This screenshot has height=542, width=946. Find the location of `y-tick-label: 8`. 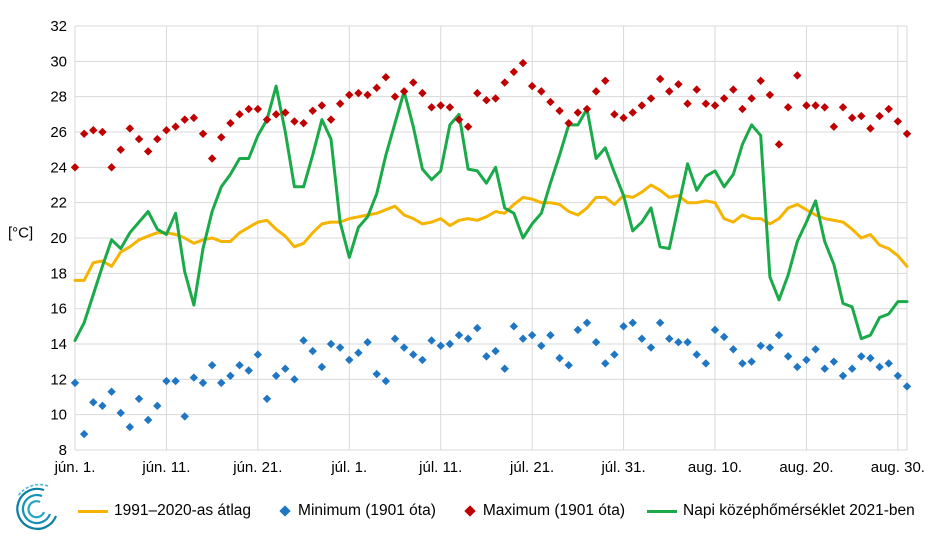

y-tick-label: 8 is located at coordinates (63, 450).